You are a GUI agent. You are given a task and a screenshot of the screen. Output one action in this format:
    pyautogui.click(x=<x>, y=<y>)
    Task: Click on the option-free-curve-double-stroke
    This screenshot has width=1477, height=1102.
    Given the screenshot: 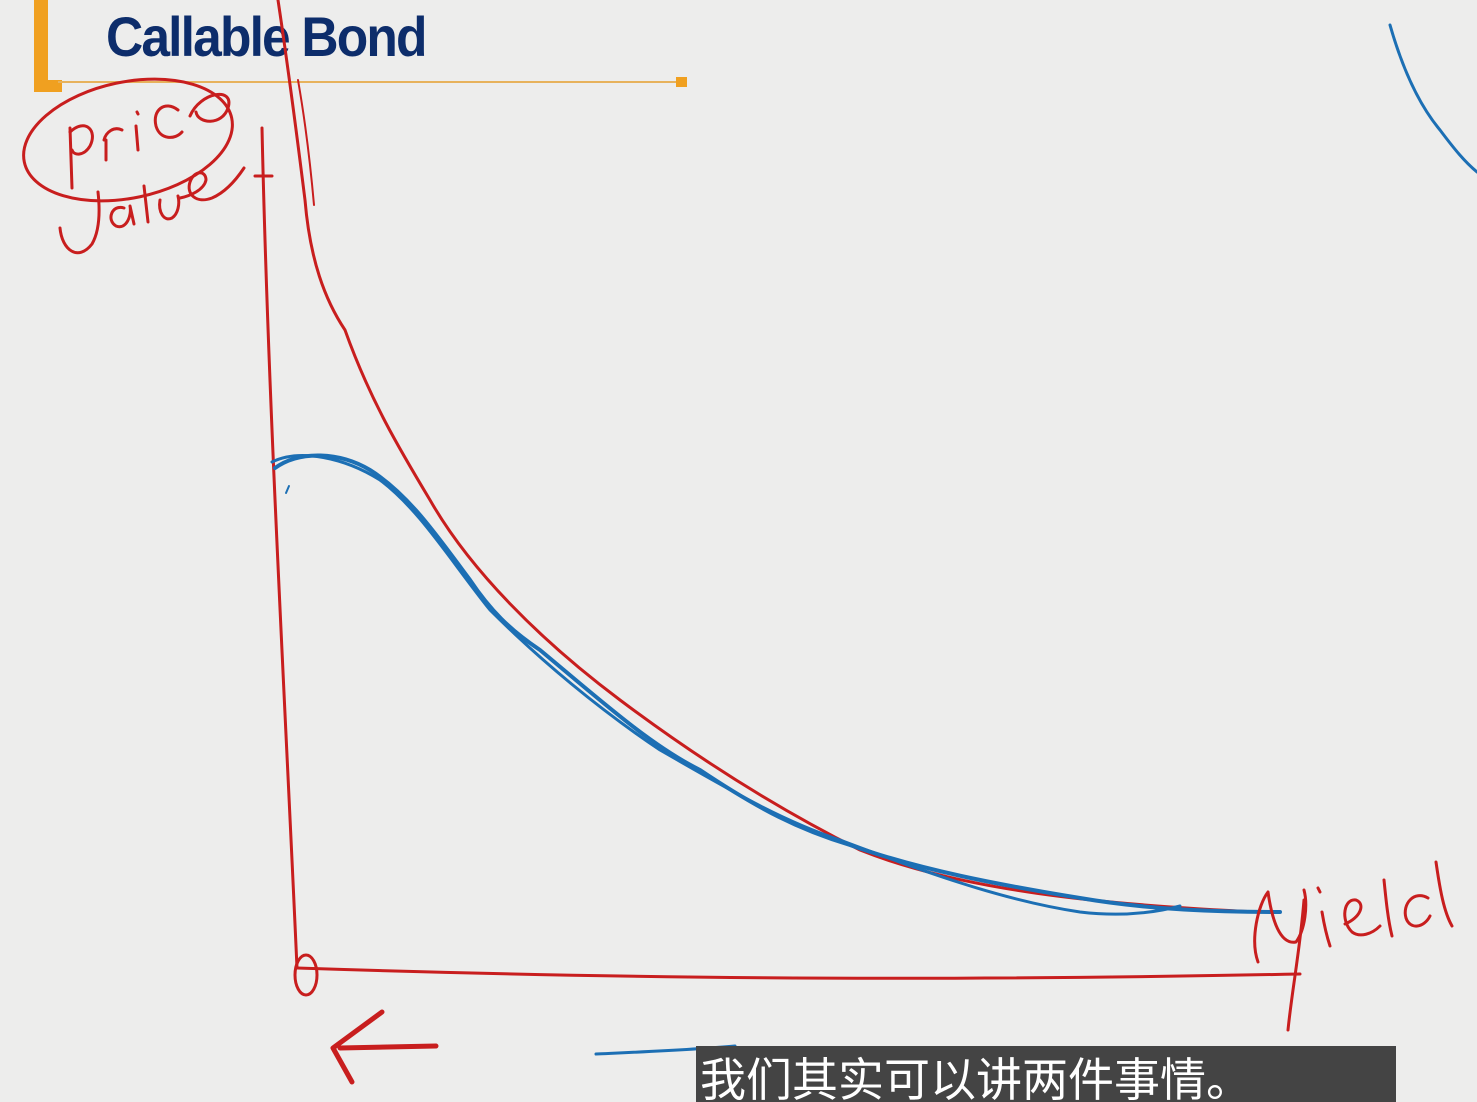 What is the action you would take?
    pyautogui.click(x=306, y=142)
    